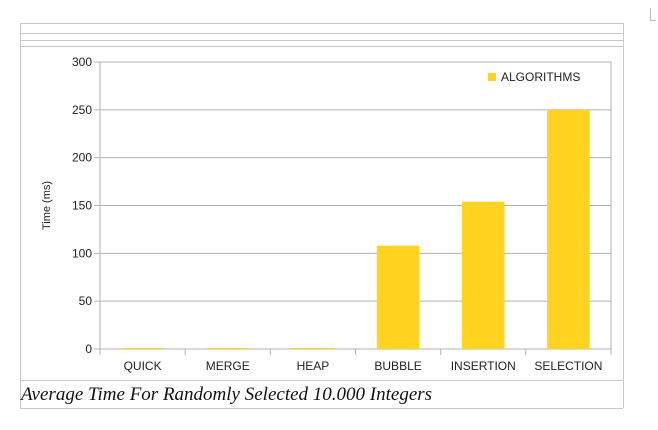 This screenshot has height=430, width=658. What do you see at coordinates (540, 77) in the screenshot?
I see `legend-label: ALGORITHMS` at bounding box center [540, 77].